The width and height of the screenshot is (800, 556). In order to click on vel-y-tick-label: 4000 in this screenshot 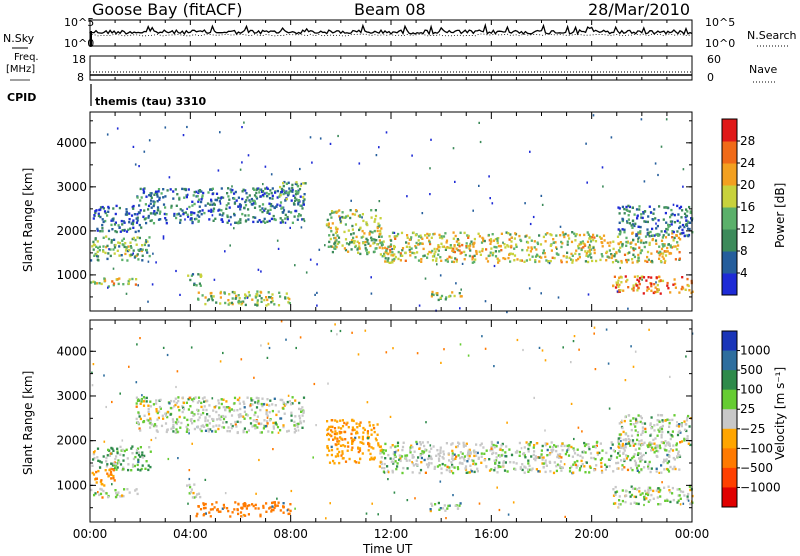, I will do `click(71, 351)`.